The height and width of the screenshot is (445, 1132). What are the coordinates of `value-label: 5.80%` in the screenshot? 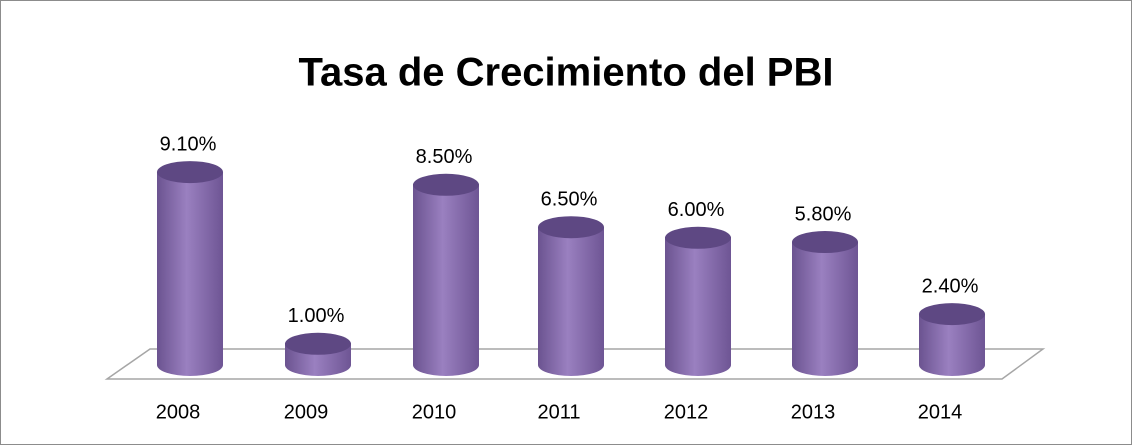 It's located at (823, 214).